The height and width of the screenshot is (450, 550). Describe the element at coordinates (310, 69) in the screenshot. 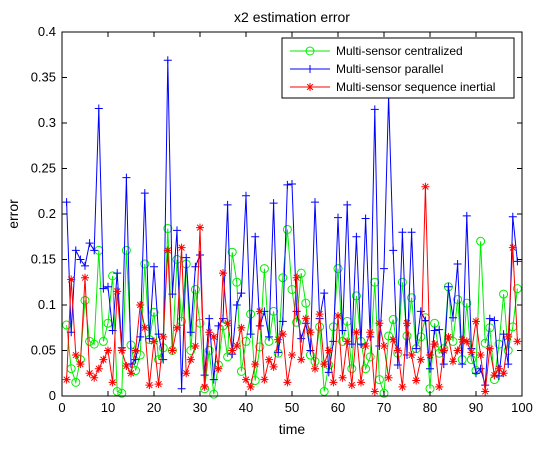

I see `legend-marker-parallel` at that location.